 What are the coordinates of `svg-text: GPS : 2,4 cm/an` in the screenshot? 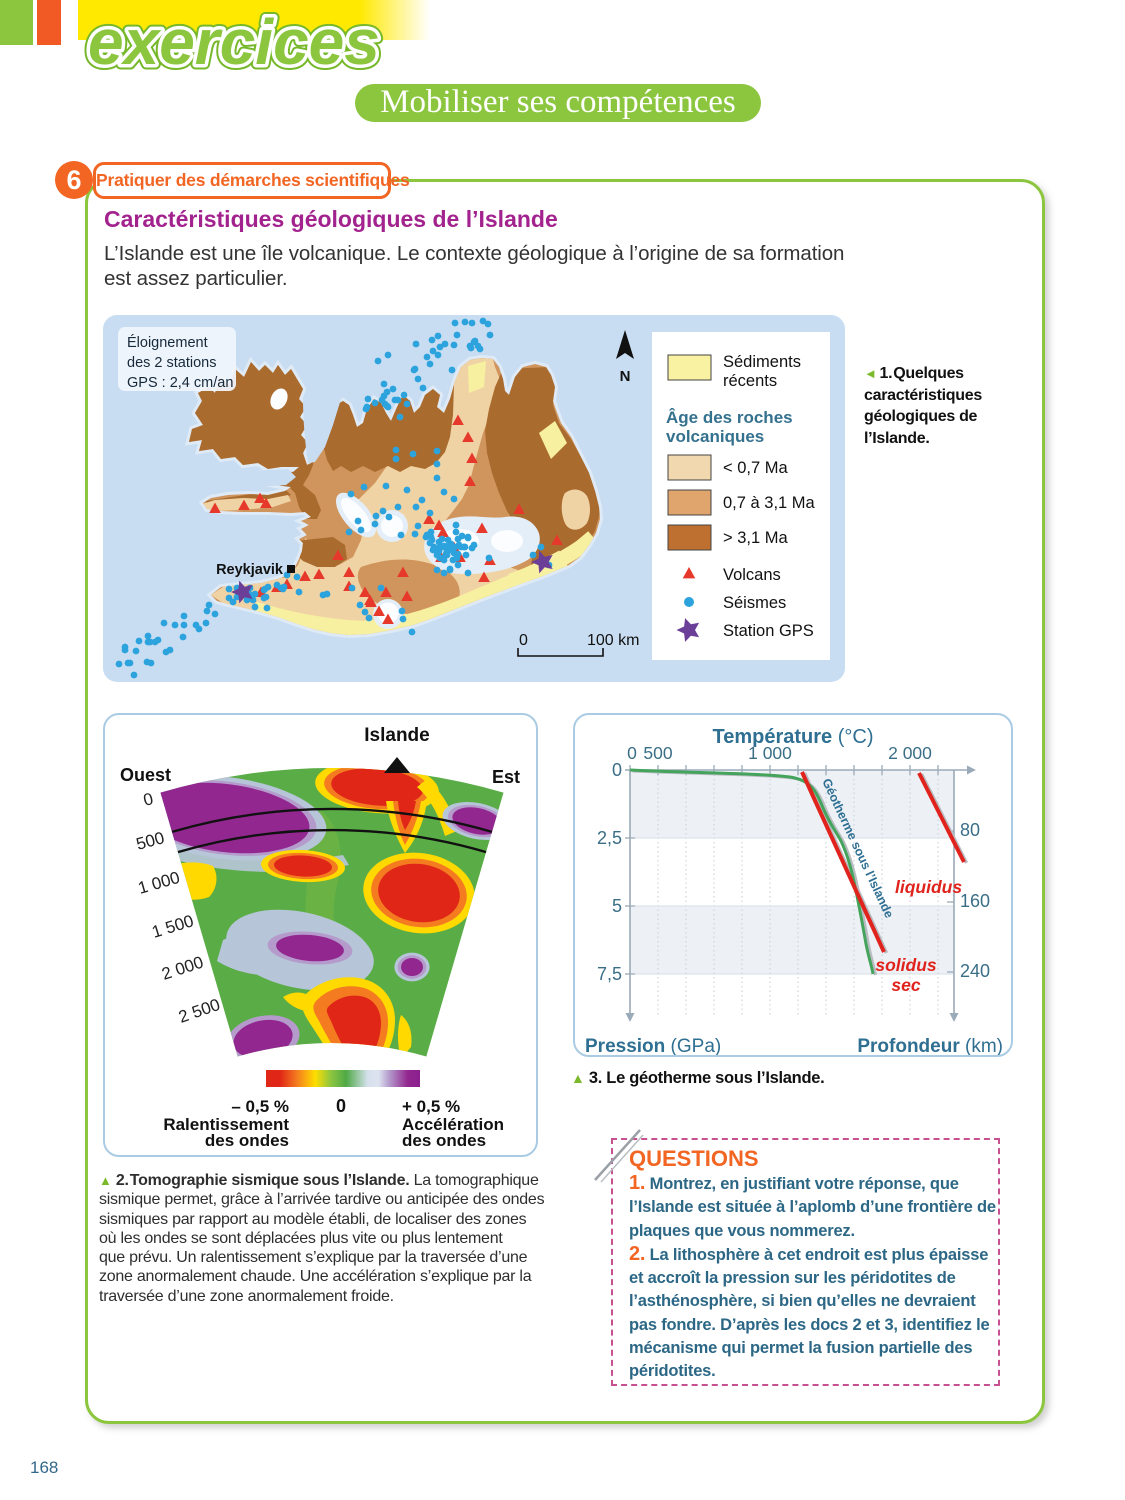 It's located at (180, 383).